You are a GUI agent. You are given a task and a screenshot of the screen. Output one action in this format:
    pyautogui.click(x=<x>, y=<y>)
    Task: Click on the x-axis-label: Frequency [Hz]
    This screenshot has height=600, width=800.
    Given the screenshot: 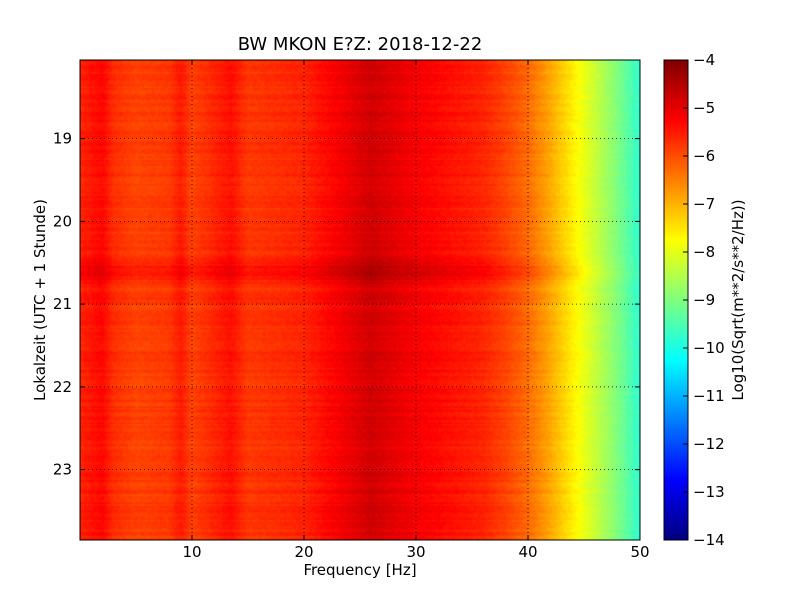 What is the action you would take?
    pyautogui.click(x=360, y=570)
    